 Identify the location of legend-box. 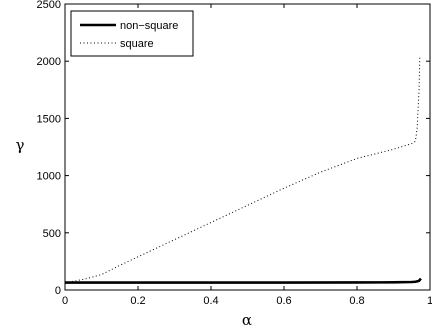
(132, 33).